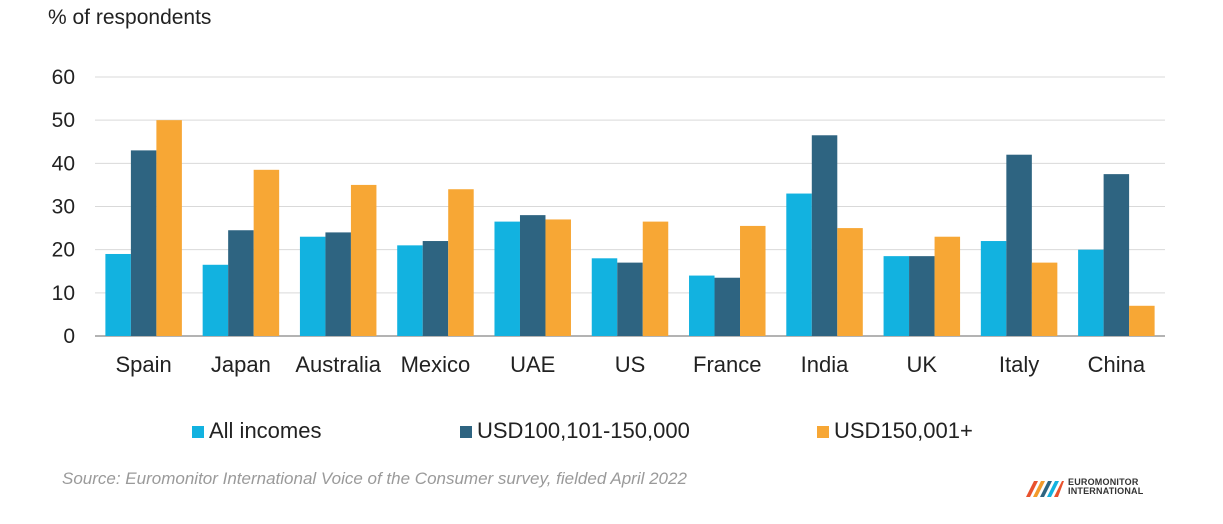  I want to click on euromonitor-logo: EUROMONITOR INTERNATIONAL, so click(1089, 488).